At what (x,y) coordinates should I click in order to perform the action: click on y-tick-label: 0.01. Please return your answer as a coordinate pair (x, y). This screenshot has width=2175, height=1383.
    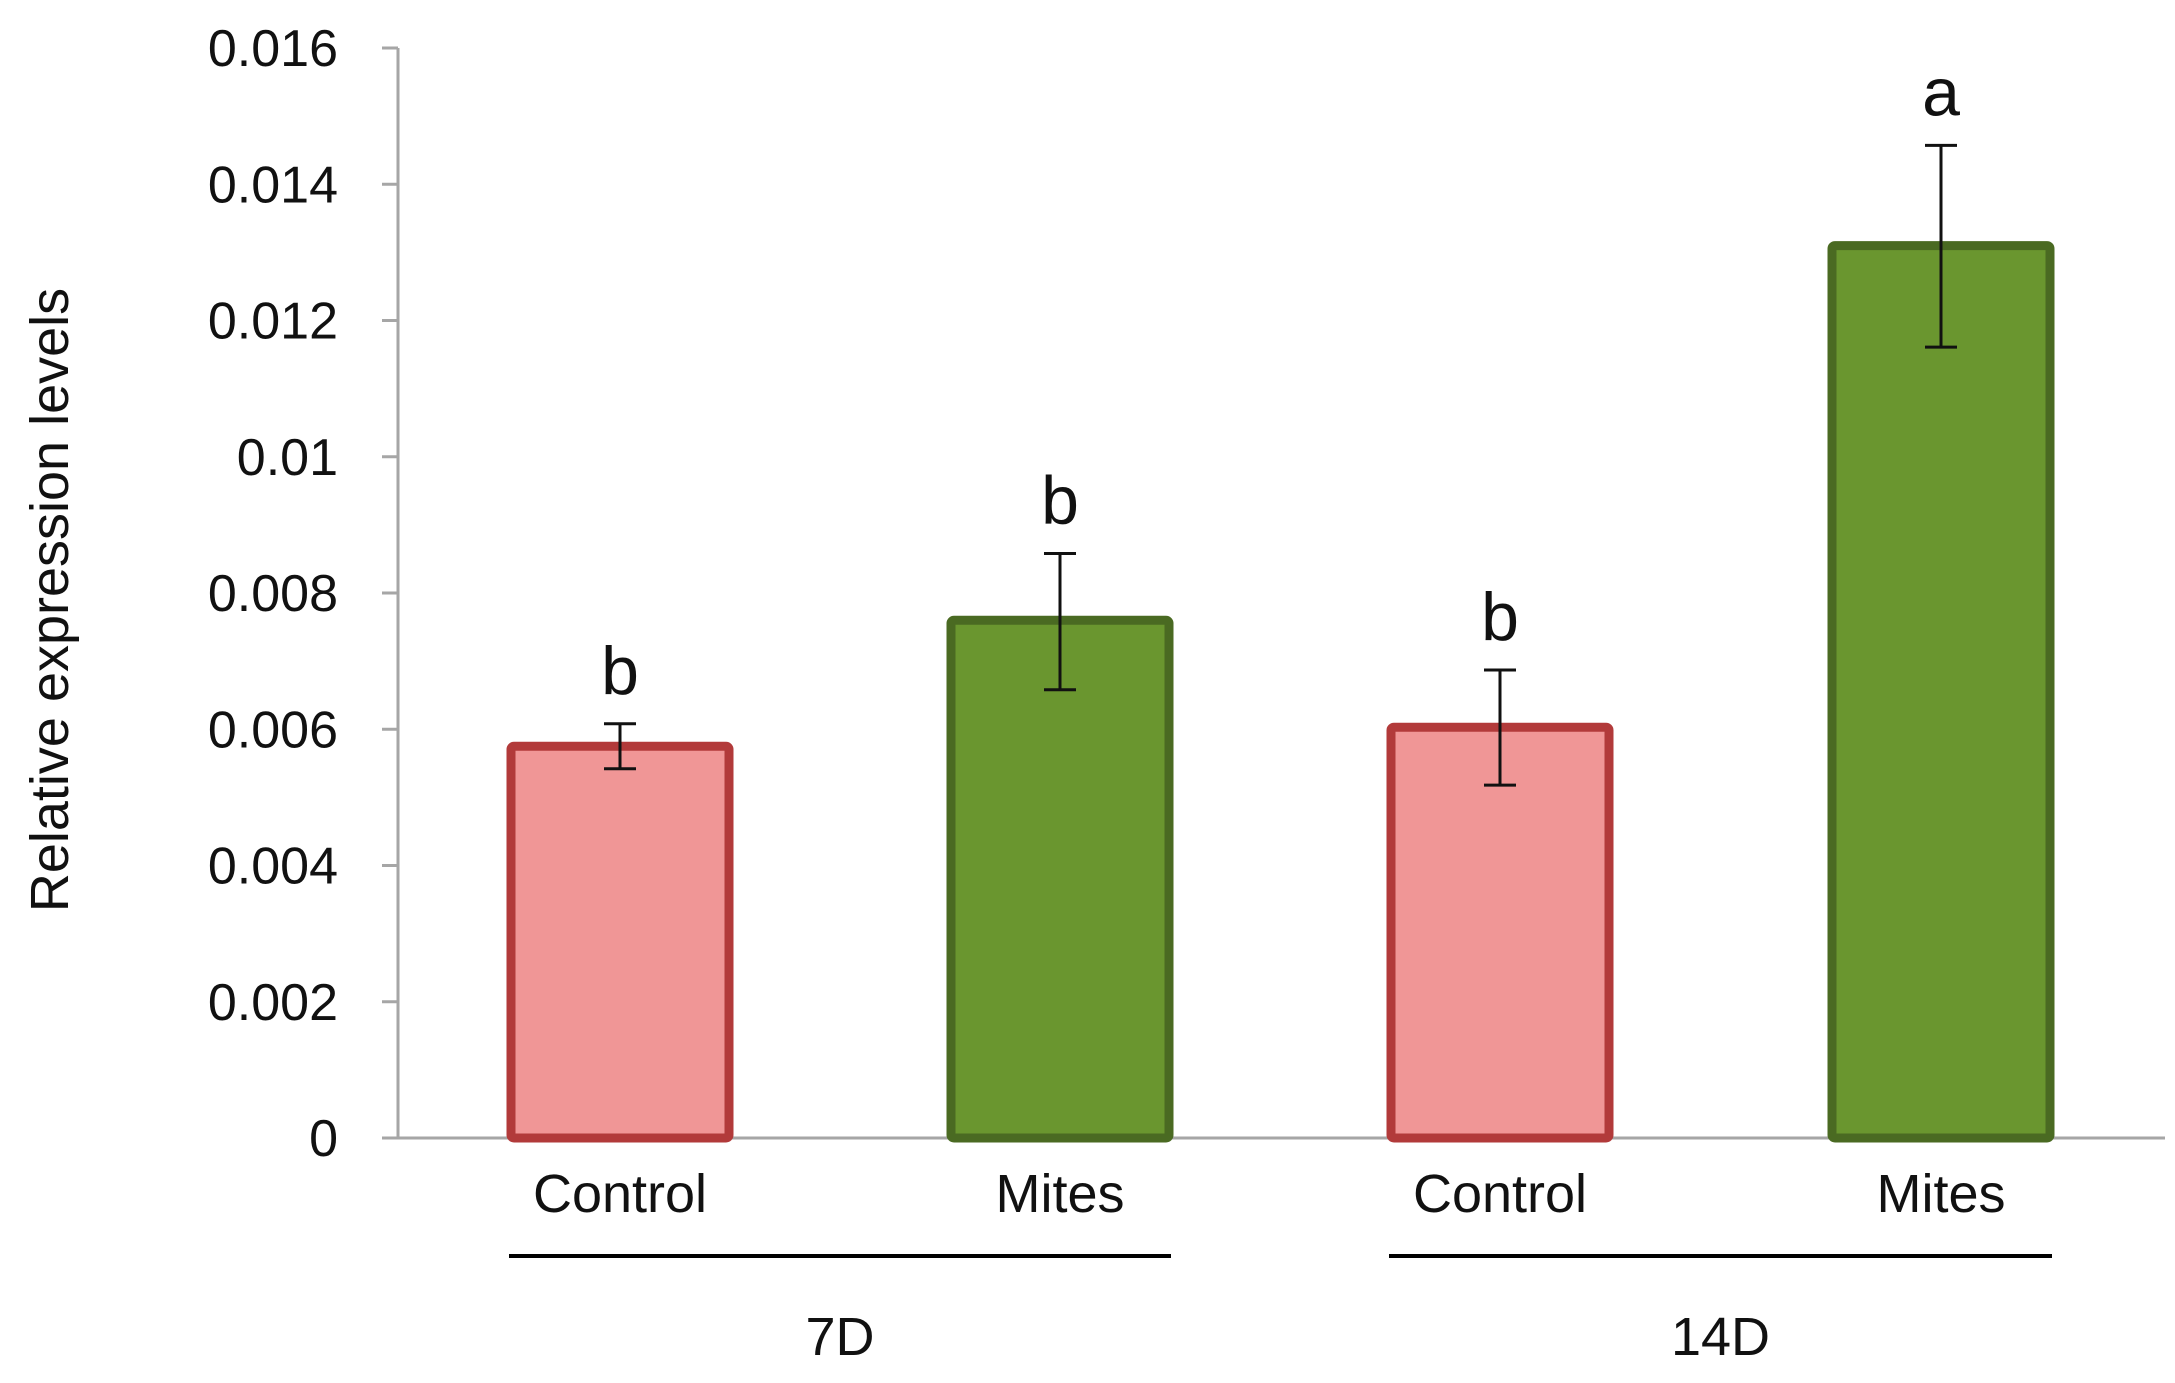
    Looking at the image, I should click on (287, 458).